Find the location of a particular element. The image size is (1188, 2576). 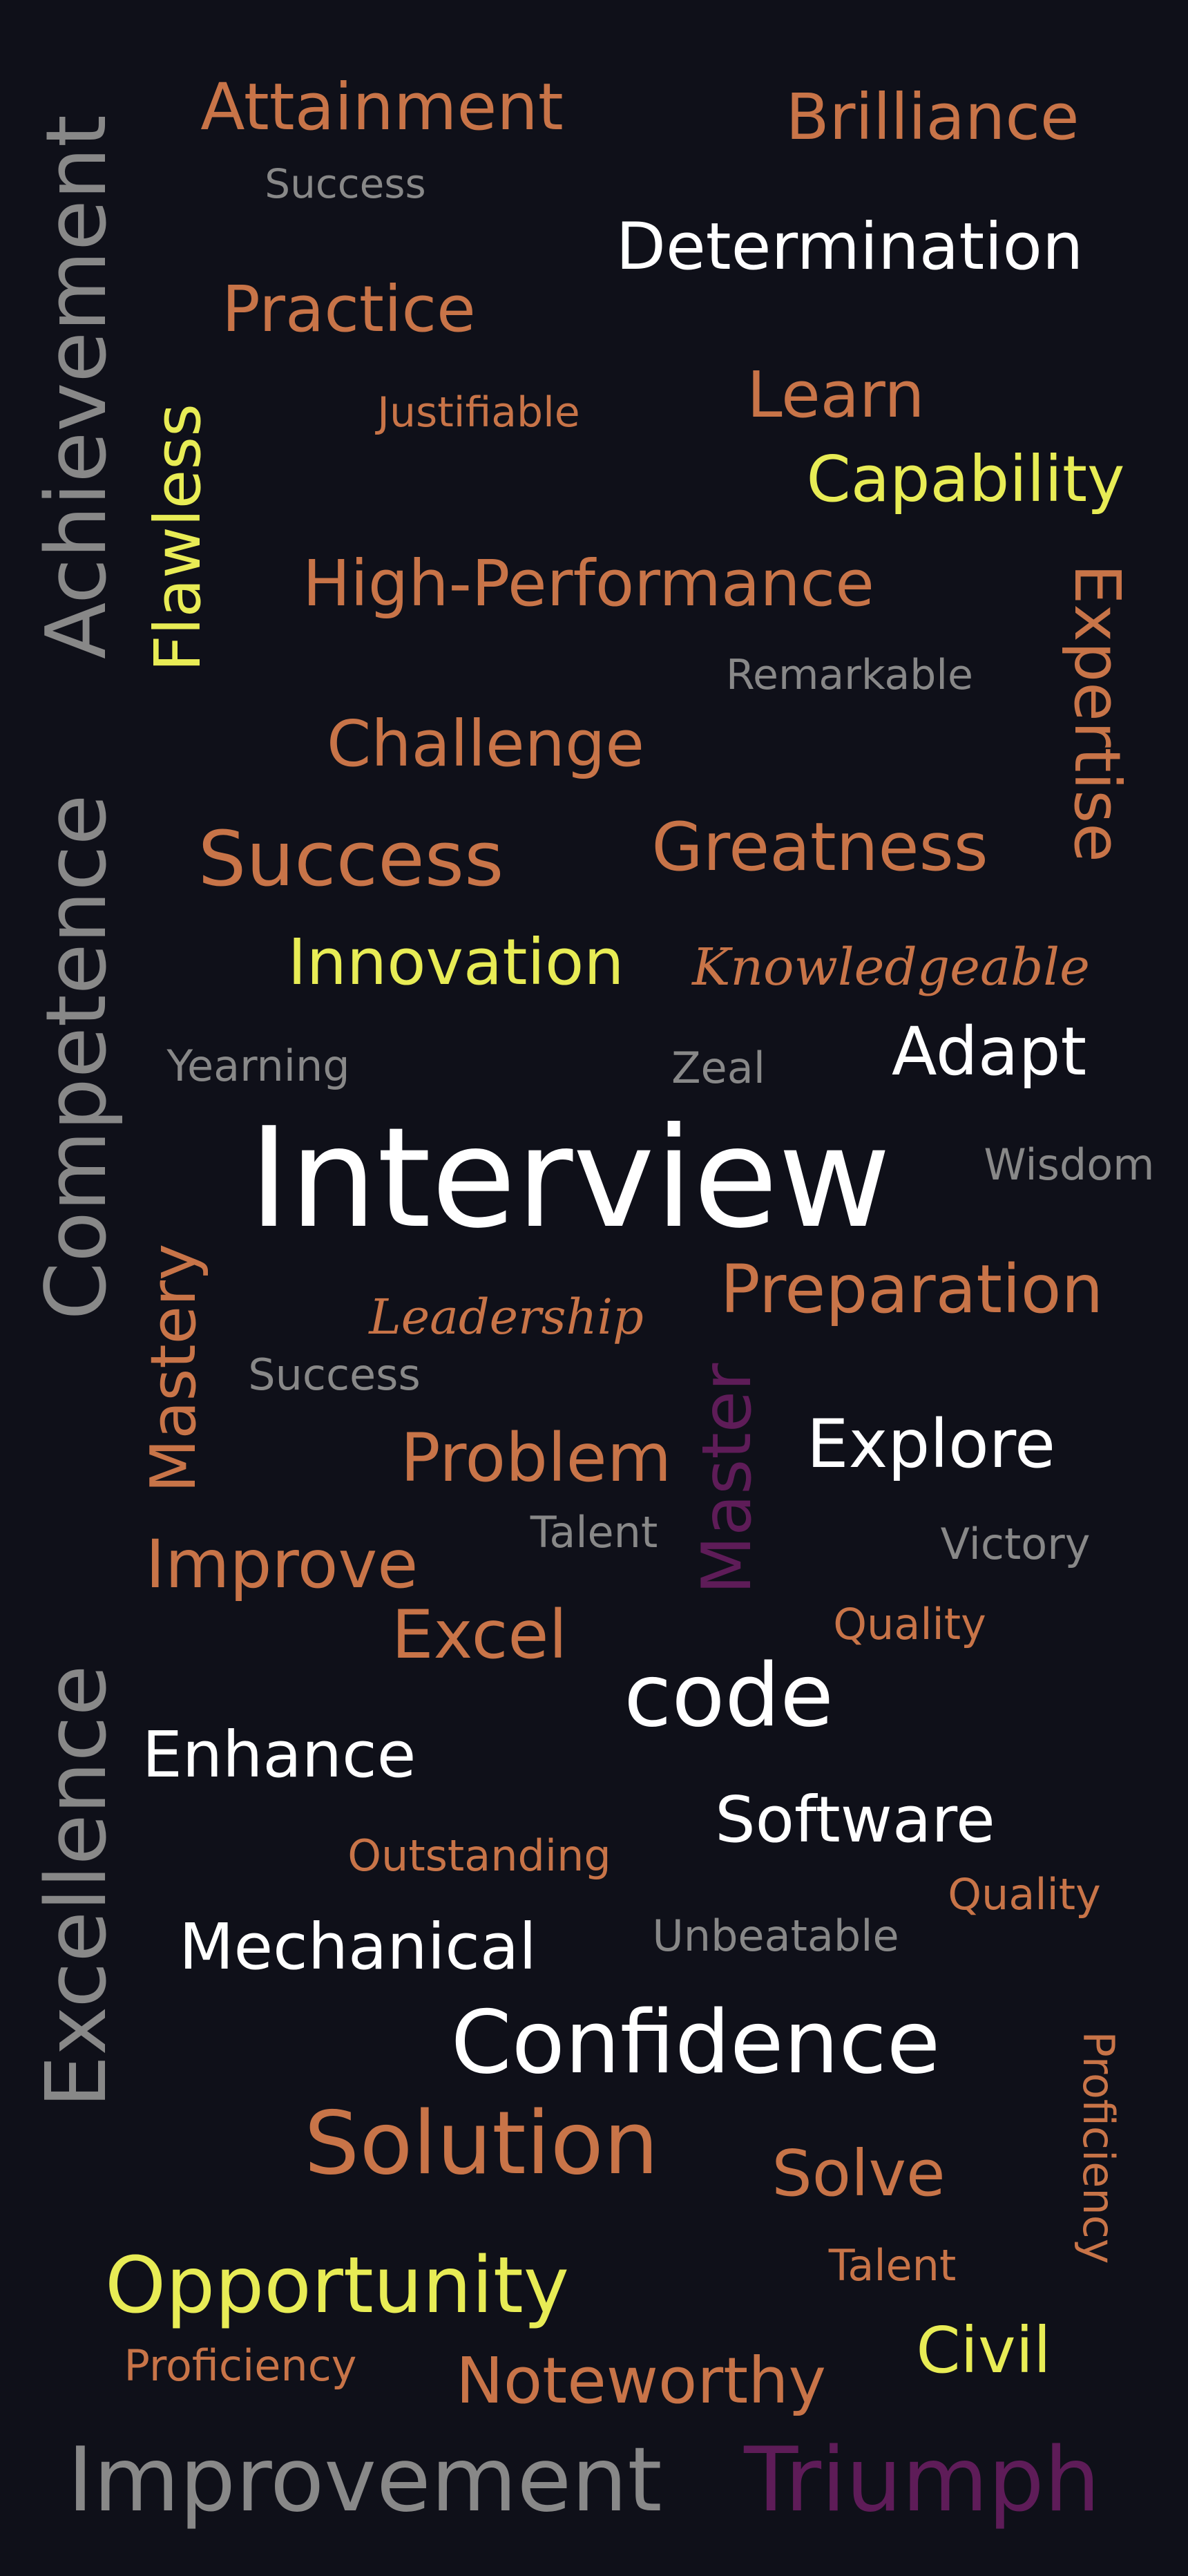

word: Improvement is located at coordinates (364, 2480).